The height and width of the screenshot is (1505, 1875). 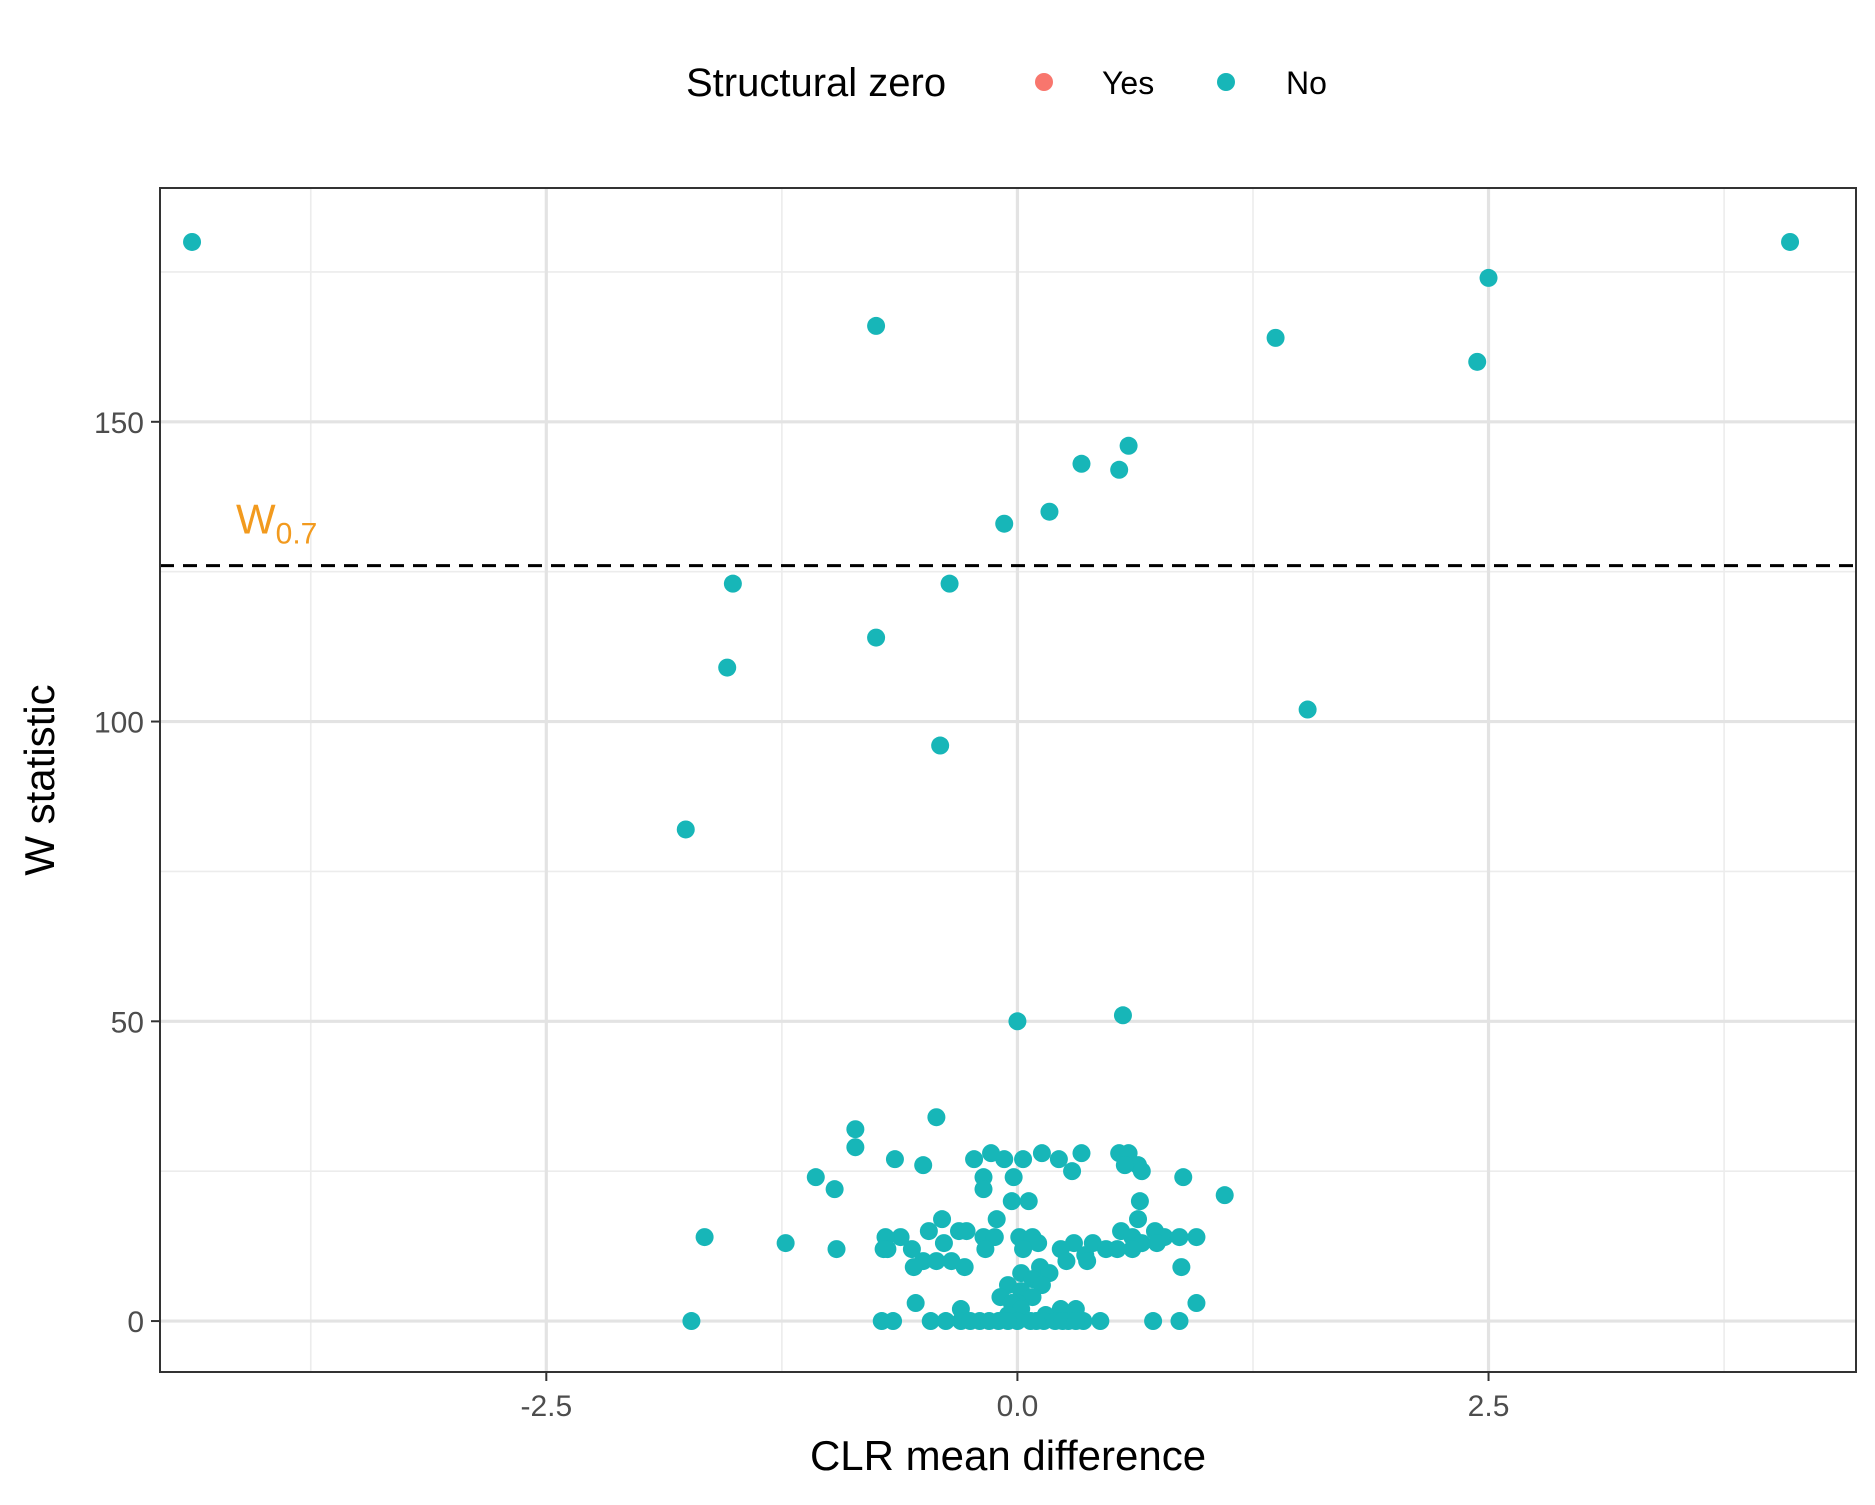 What do you see at coordinates (1306, 83) in the screenshot?
I see `legend-label-no: No` at bounding box center [1306, 83].